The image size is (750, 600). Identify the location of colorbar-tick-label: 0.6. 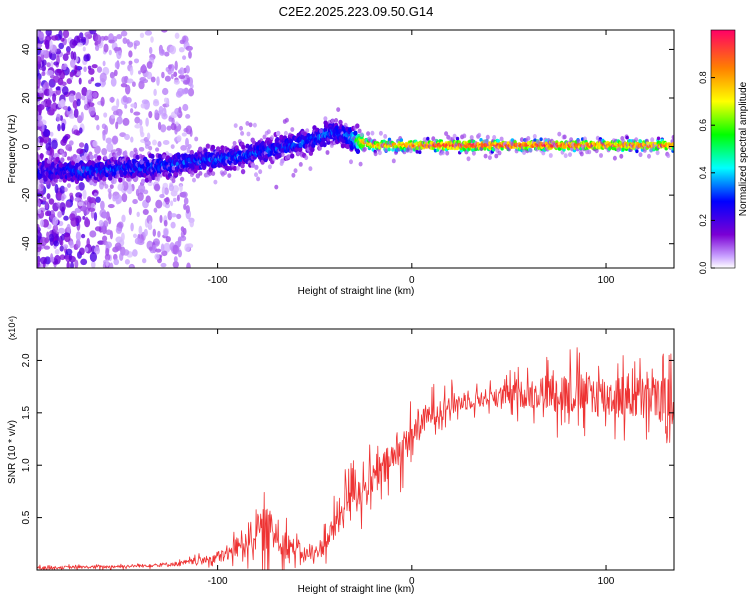
(703, 125).